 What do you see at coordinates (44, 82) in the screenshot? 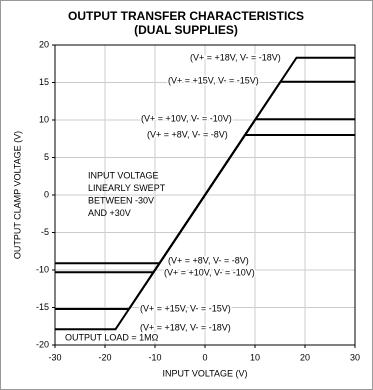
I see `y-tick-label: 15` at bounding box center [44, 82].